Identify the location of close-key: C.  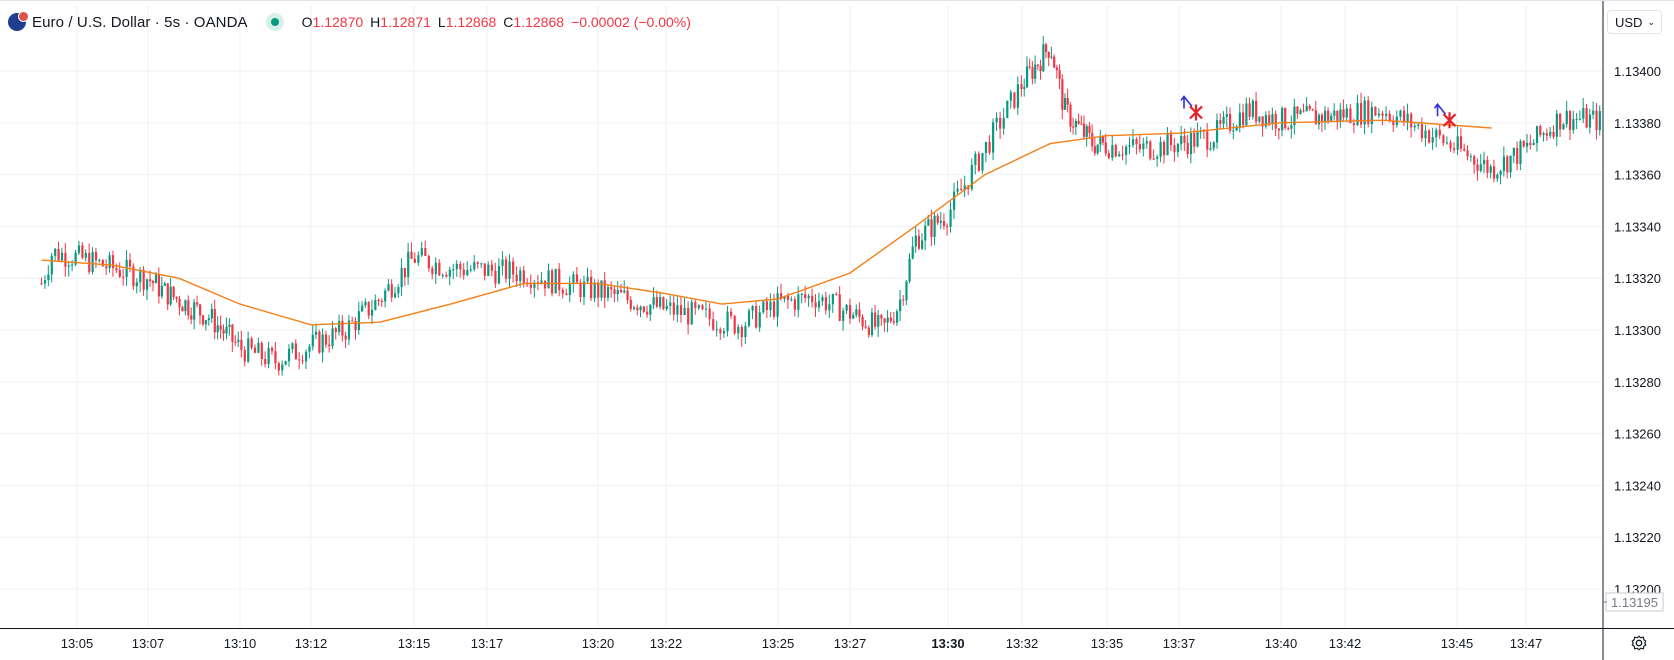
(508, 22).